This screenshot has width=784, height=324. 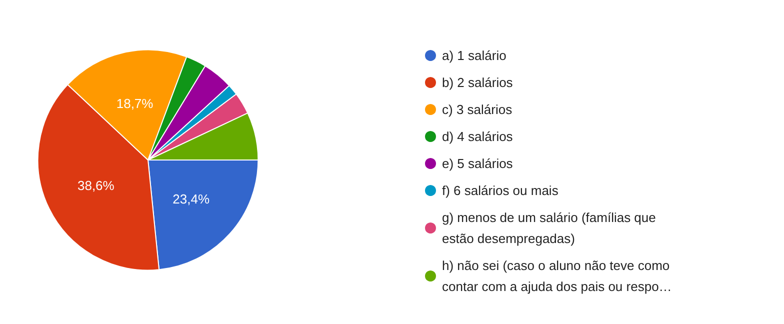 I want to click on legend-label: a) 1 salário, so click(x=474, y=55).